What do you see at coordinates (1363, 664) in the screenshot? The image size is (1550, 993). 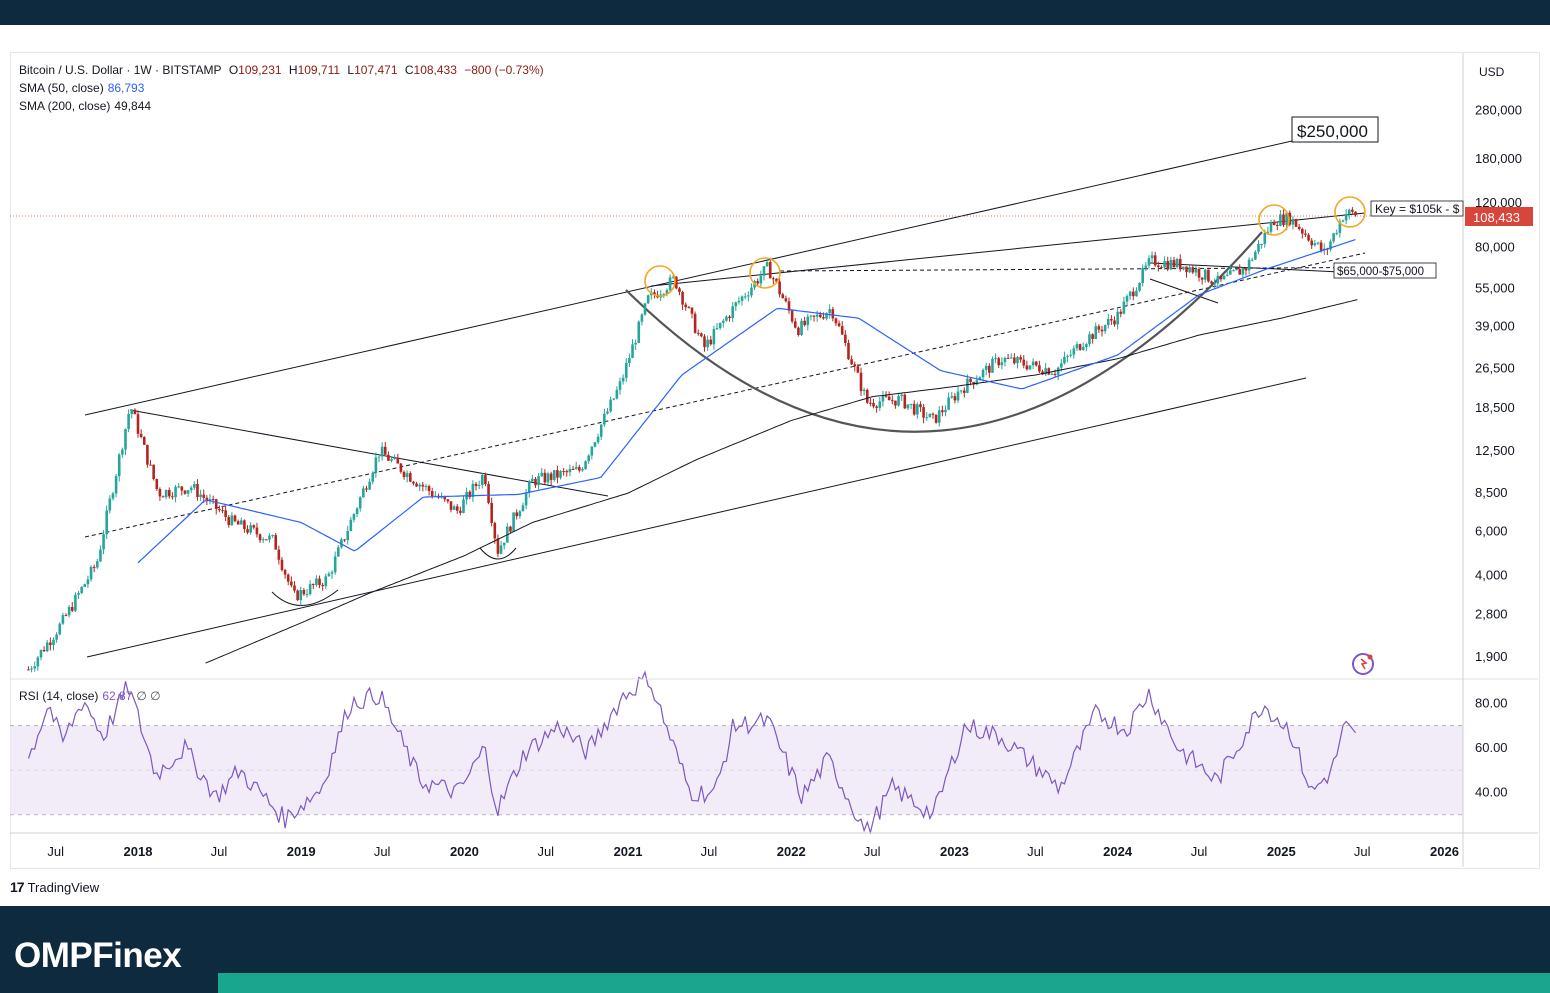 I see `replay-icon` at bounding box center [1363, 664].